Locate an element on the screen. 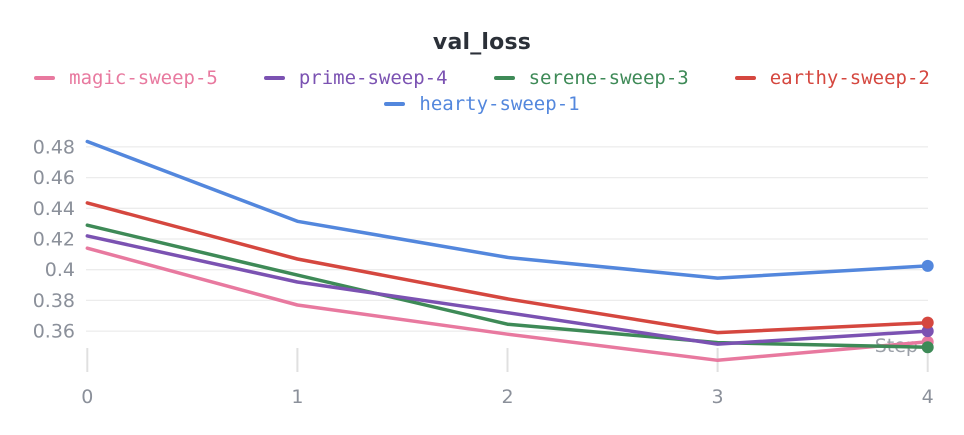 The width and height of the screenshot is (964, 435). legend-item-hearty-sweep-1: hearty-sweep-1 is located at coordinates (482, 104).